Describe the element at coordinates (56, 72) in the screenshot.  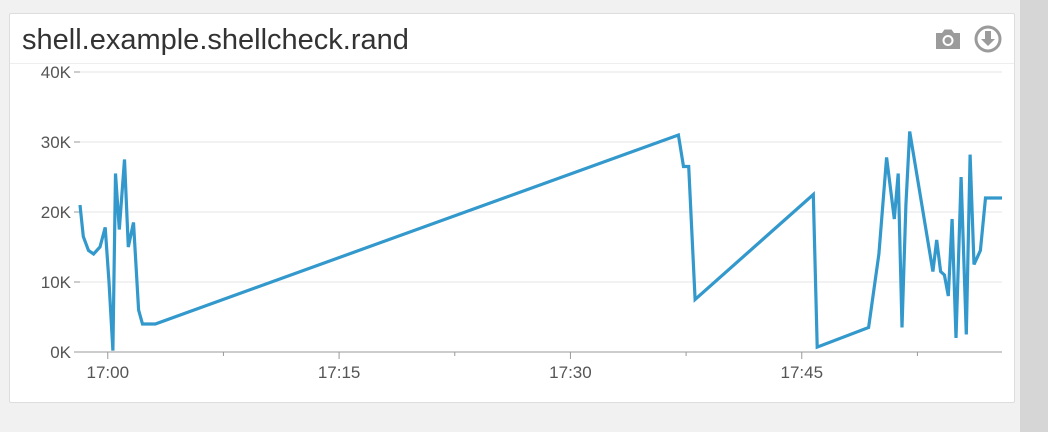
I see `y-tick-label: 40K` at that location.